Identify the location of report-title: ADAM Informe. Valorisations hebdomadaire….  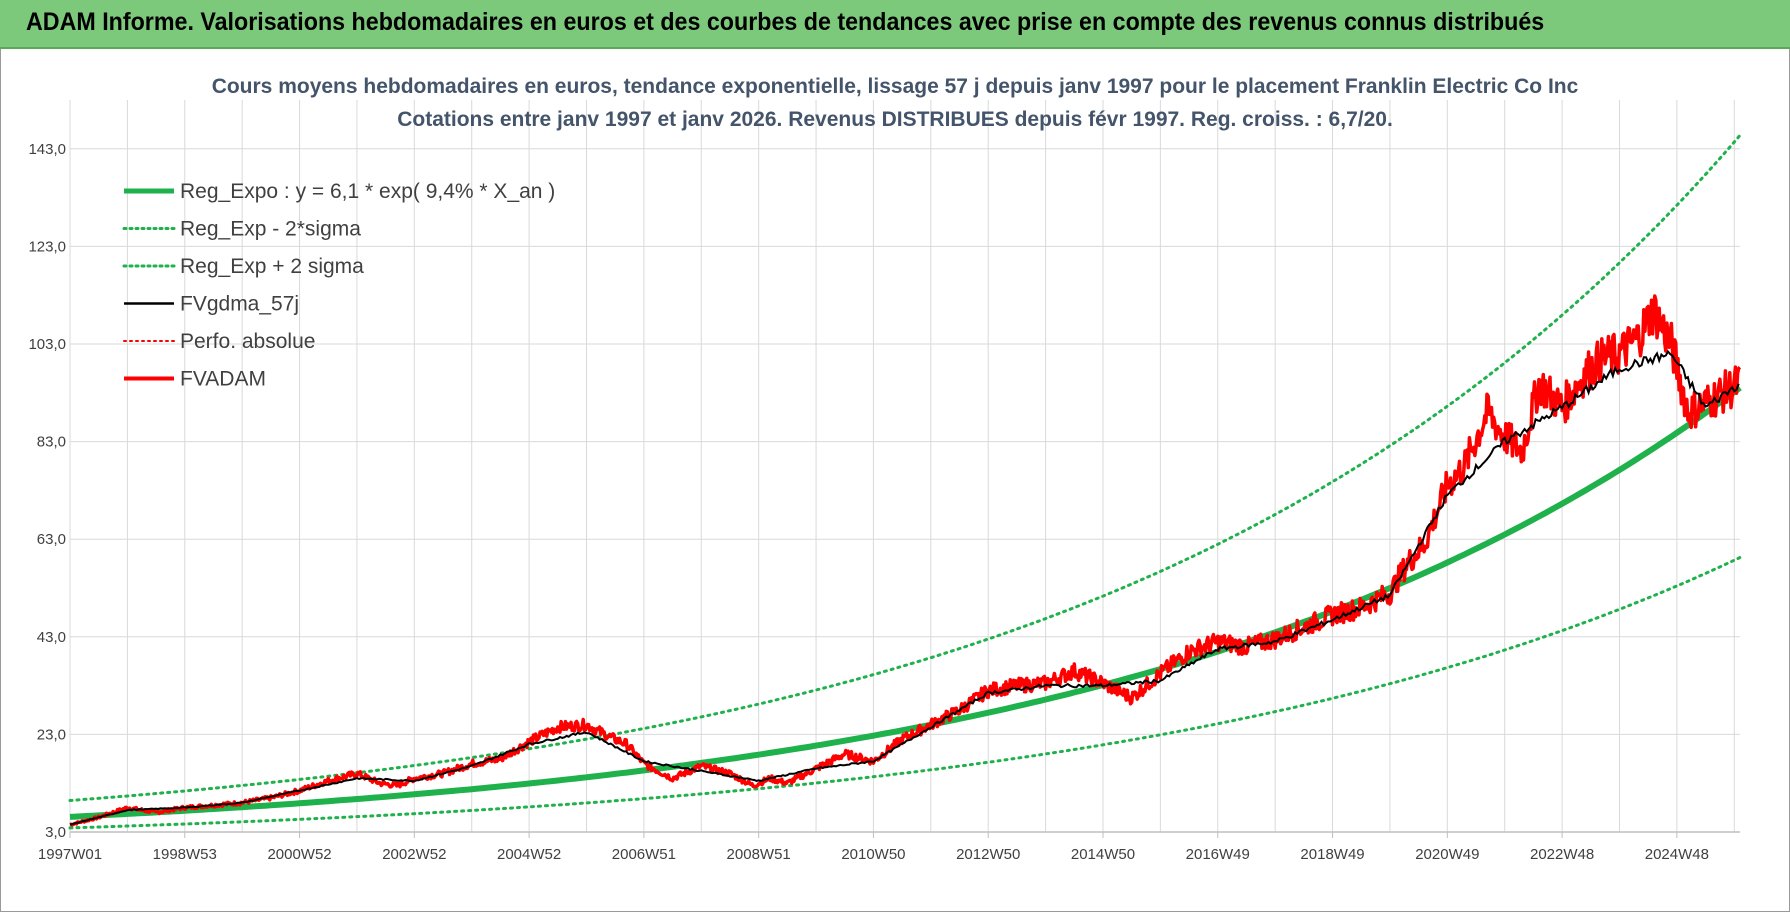
(785, 22).